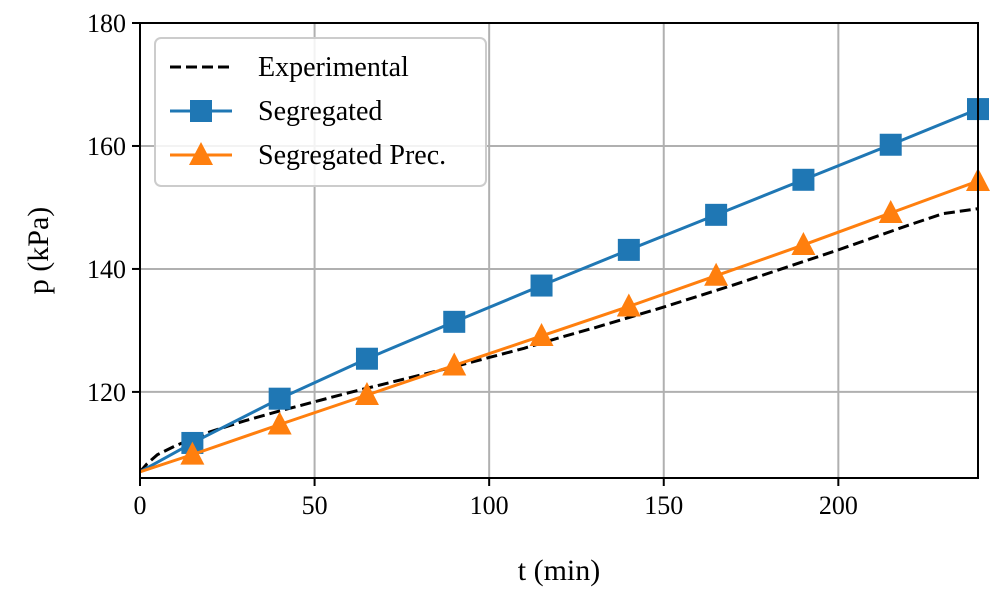 The image size is (998, 599). Describe the element at coordinates (106, 23) in the screenshot. I see `y-tick-label: 180` at that location.